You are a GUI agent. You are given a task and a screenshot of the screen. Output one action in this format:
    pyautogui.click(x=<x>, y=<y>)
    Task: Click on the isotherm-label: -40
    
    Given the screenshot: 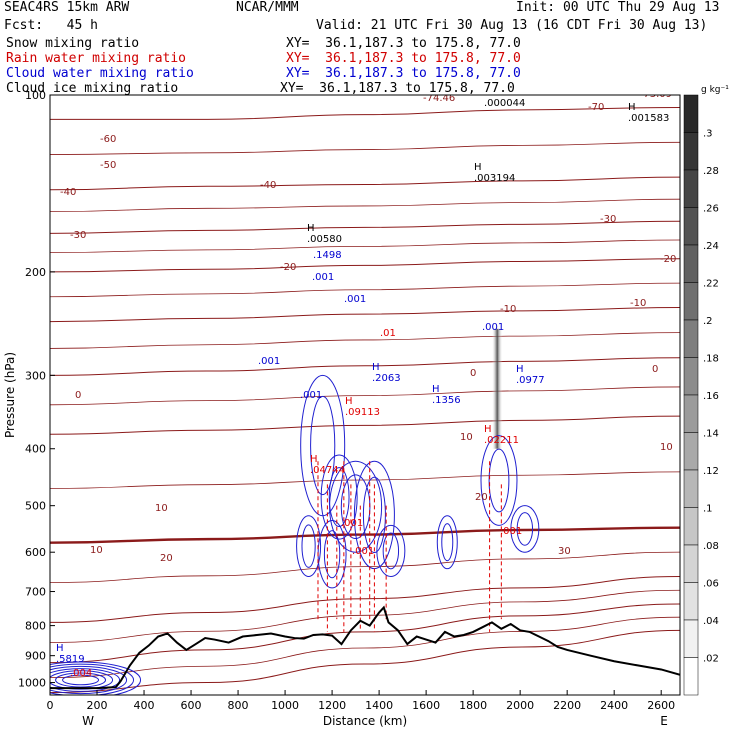 What is the action you would take?
    pyautogui.click(x=268, y=185)
    